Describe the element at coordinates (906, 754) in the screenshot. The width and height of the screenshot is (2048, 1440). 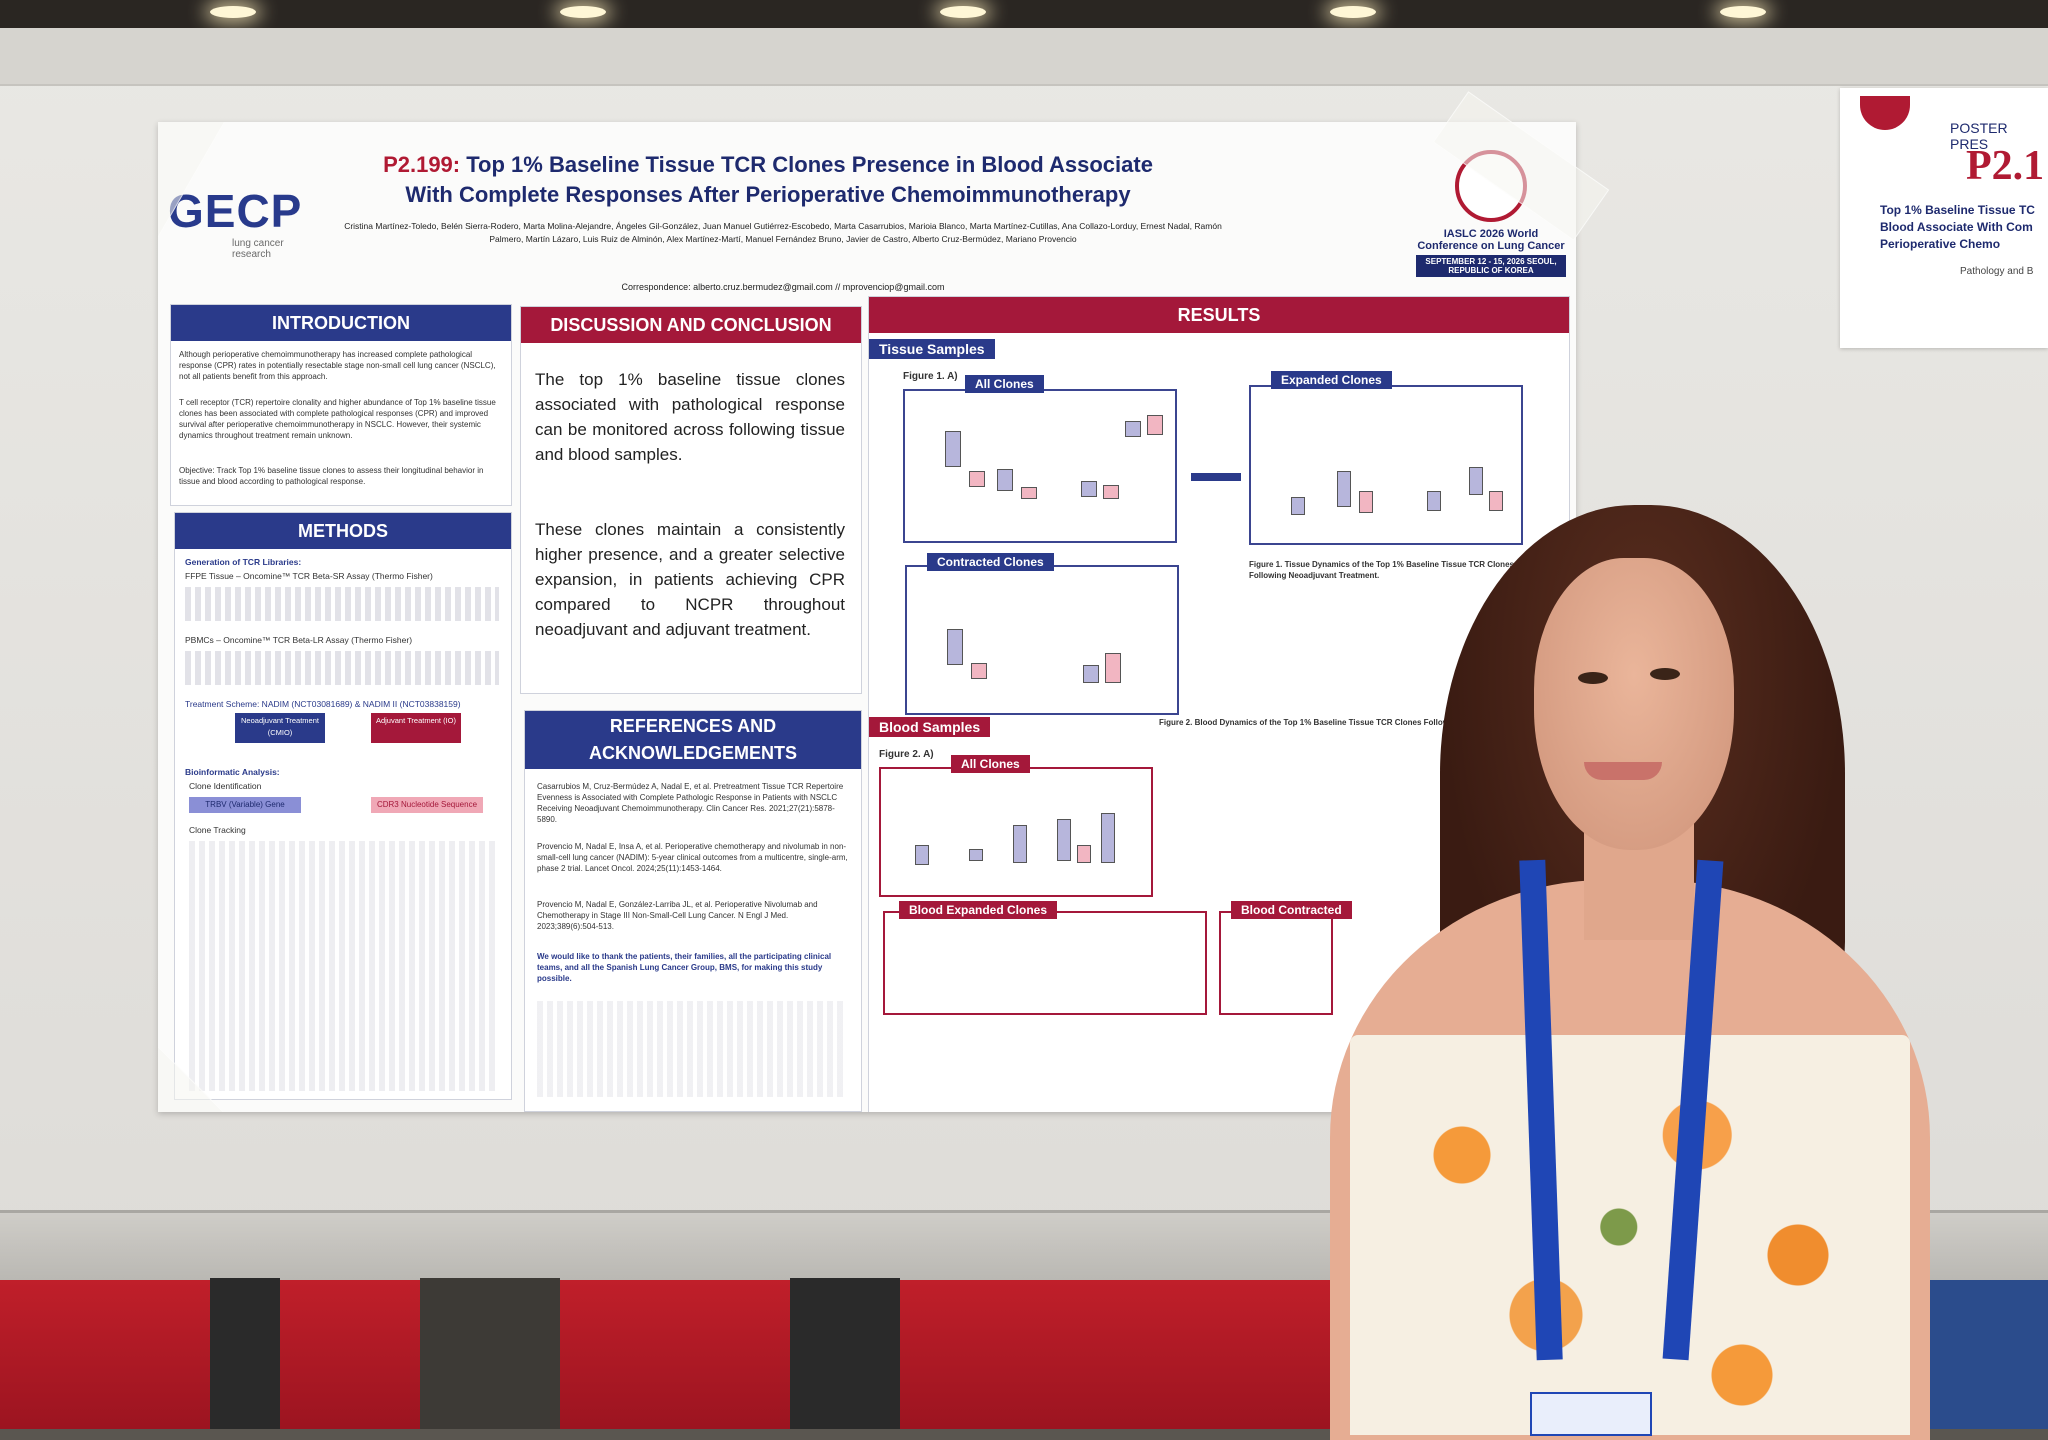
I see `figure-2a-label: Figure 2. A)` at that location.